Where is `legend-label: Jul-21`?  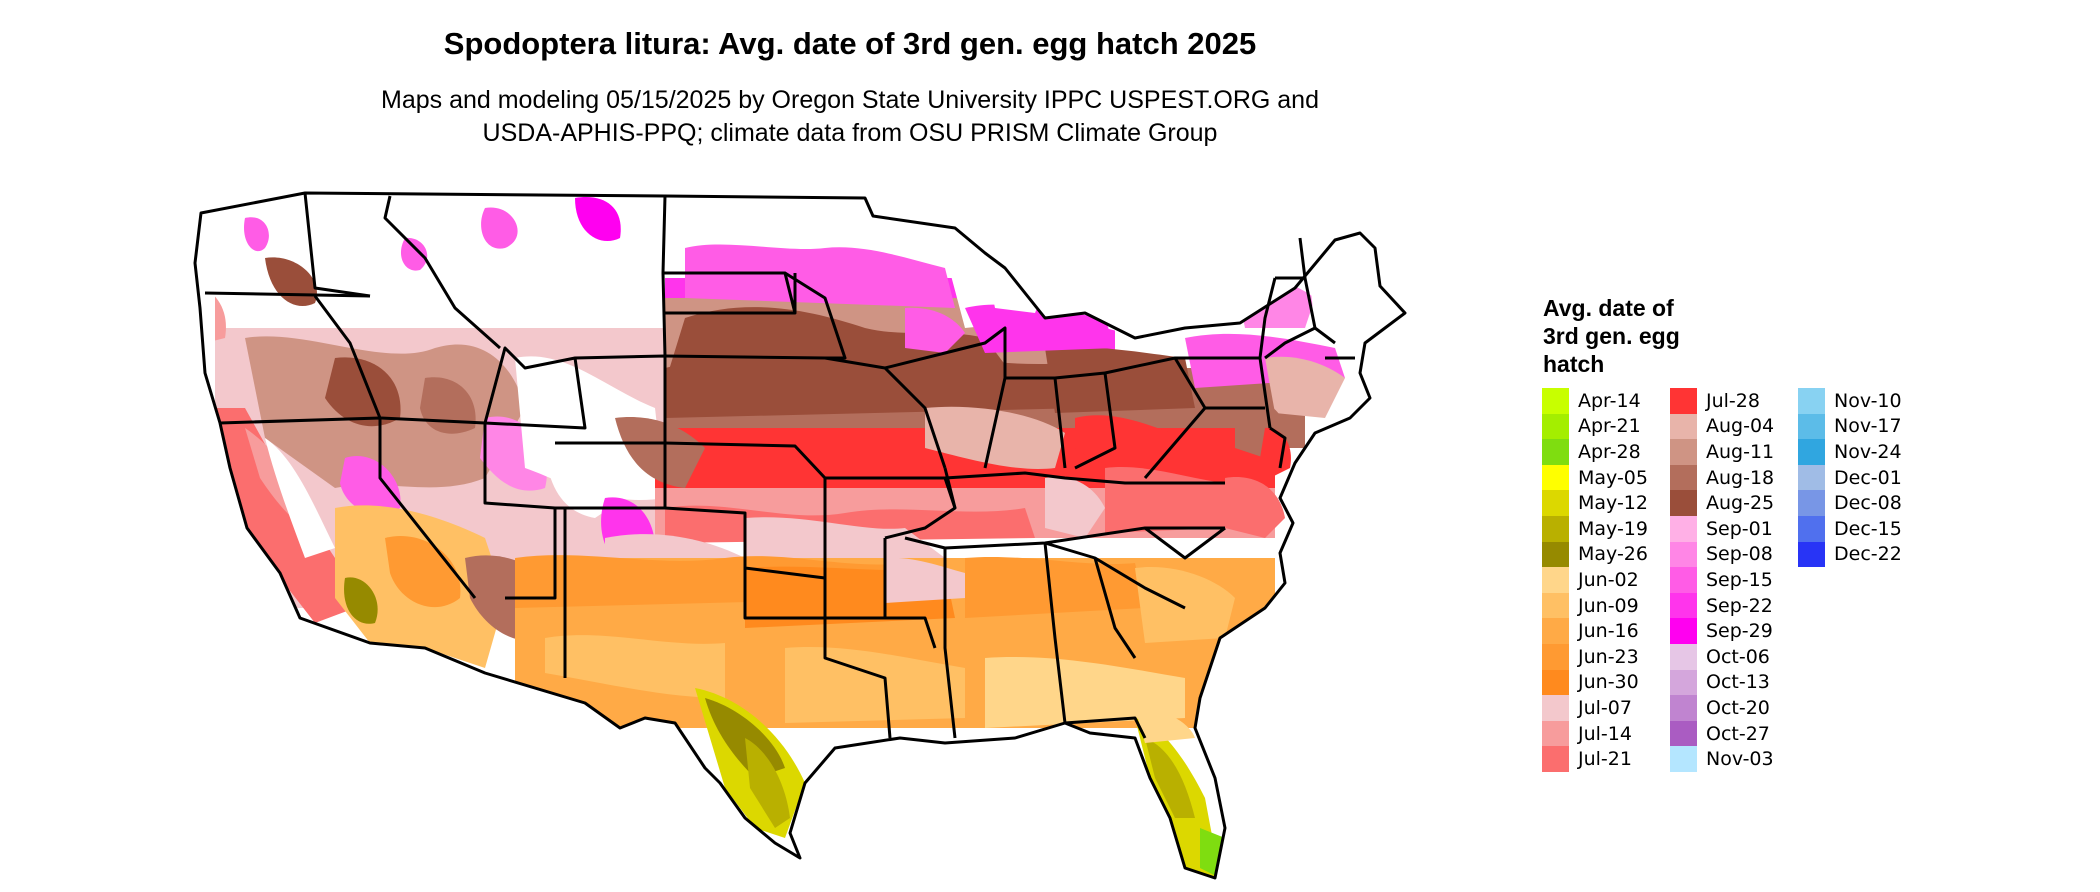
legend-label: Jul-21 is located at coordinates (1605, 759).